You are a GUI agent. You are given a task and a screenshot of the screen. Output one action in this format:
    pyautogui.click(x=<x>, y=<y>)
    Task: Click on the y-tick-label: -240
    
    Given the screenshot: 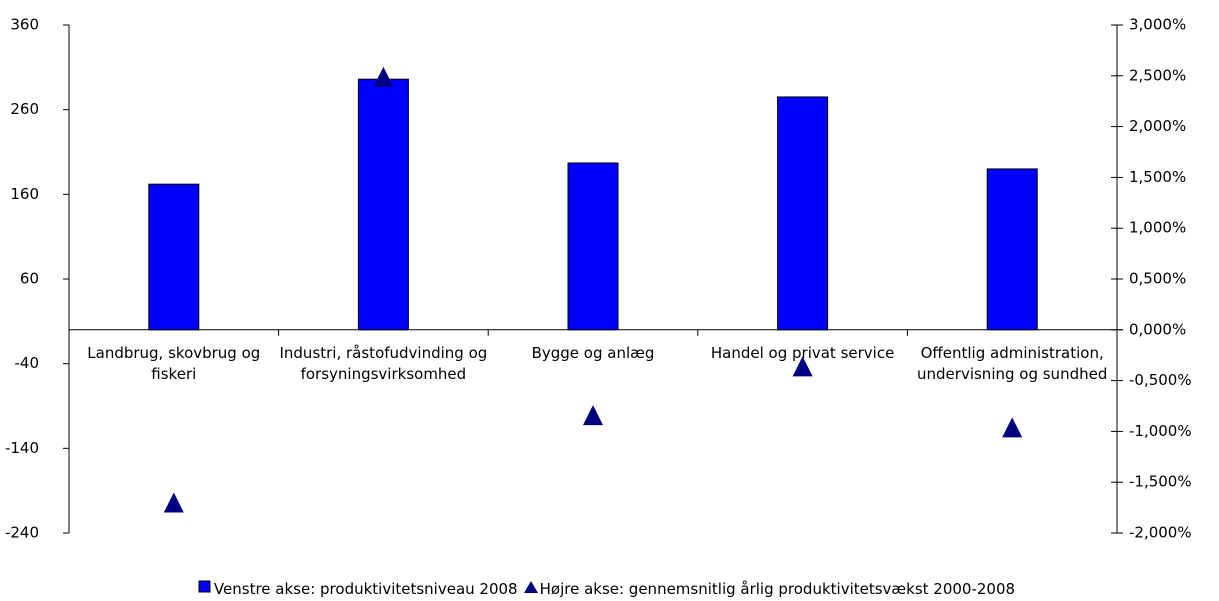 What is the action you would take?
    pyautogui.click(x=22, y=533)
    